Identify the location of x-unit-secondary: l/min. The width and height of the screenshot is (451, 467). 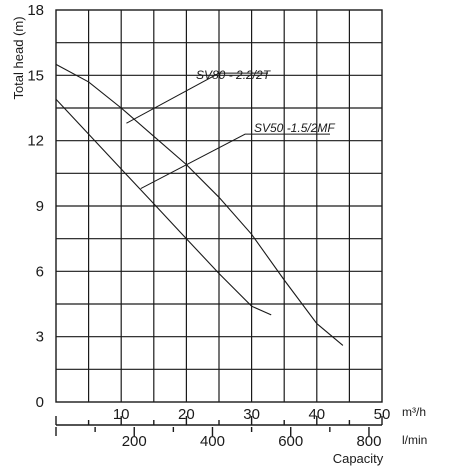
(414, 440).